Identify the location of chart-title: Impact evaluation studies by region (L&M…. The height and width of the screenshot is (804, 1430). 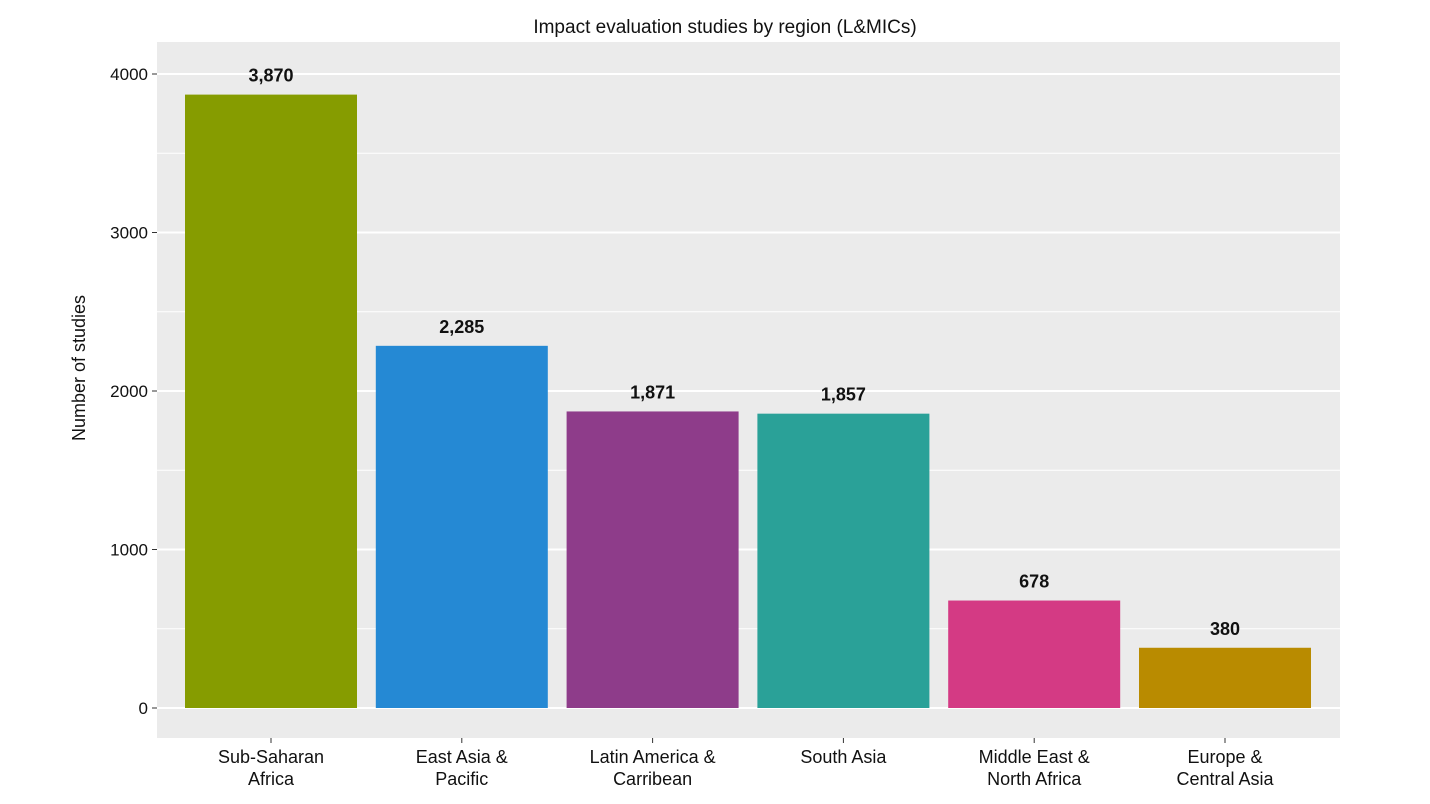
(724, 27).